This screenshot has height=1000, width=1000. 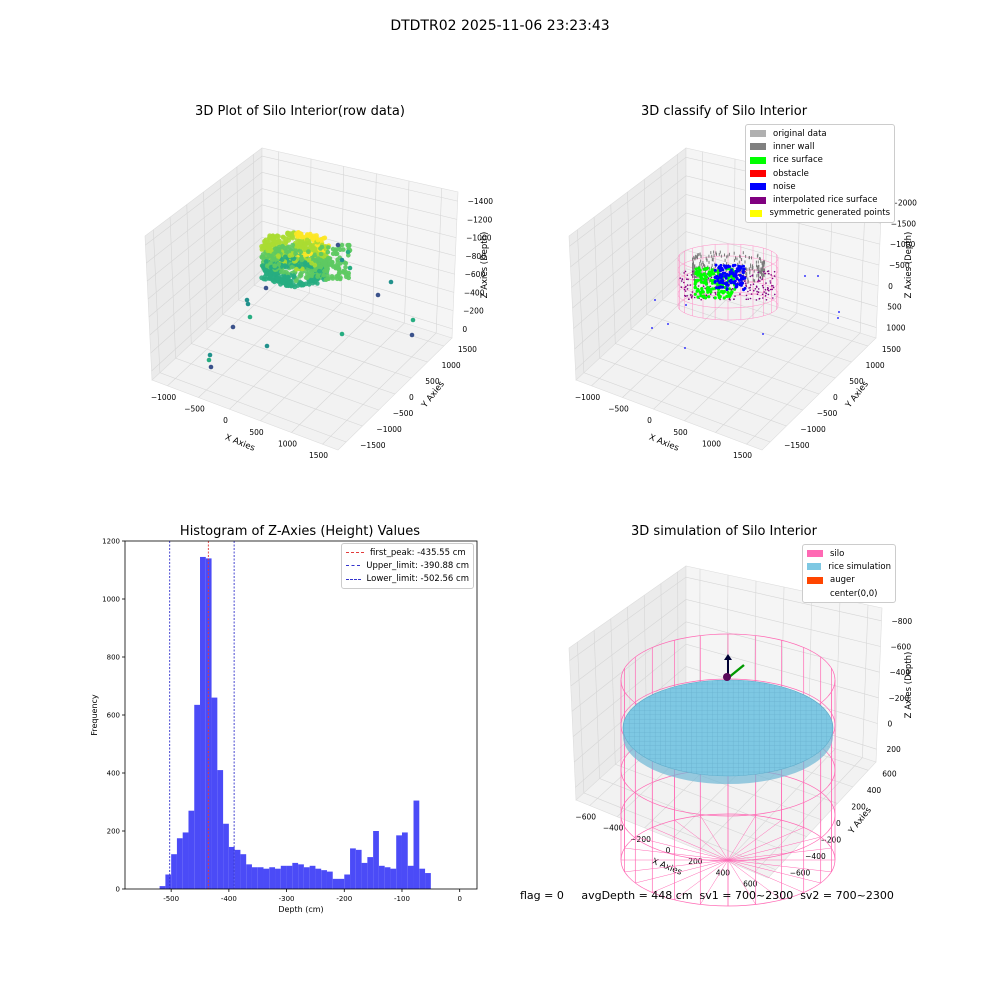 I want to click on legend-label: rice surface, so click(x=798, y=160).